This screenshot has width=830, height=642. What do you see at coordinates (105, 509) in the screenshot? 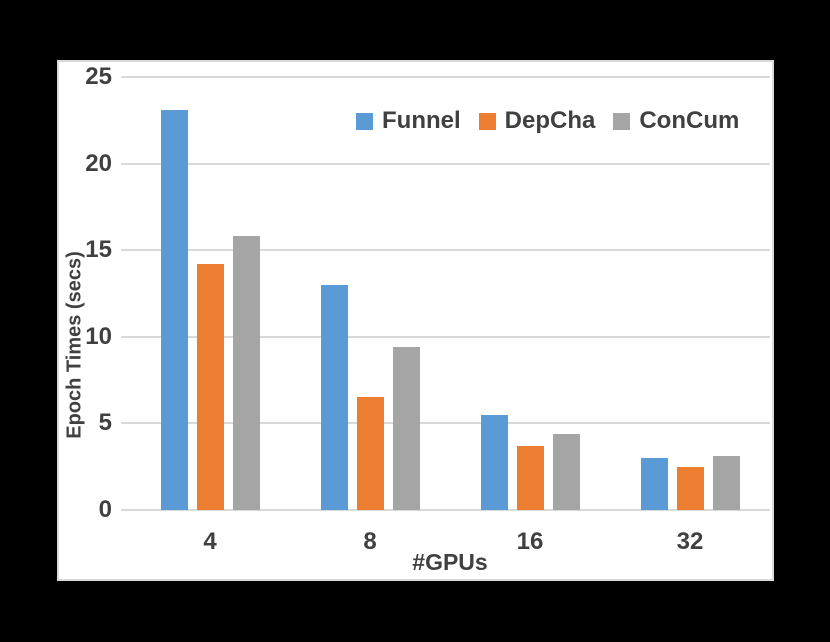
I see `y-tick-label: 0` at bounding box center [105, 509].